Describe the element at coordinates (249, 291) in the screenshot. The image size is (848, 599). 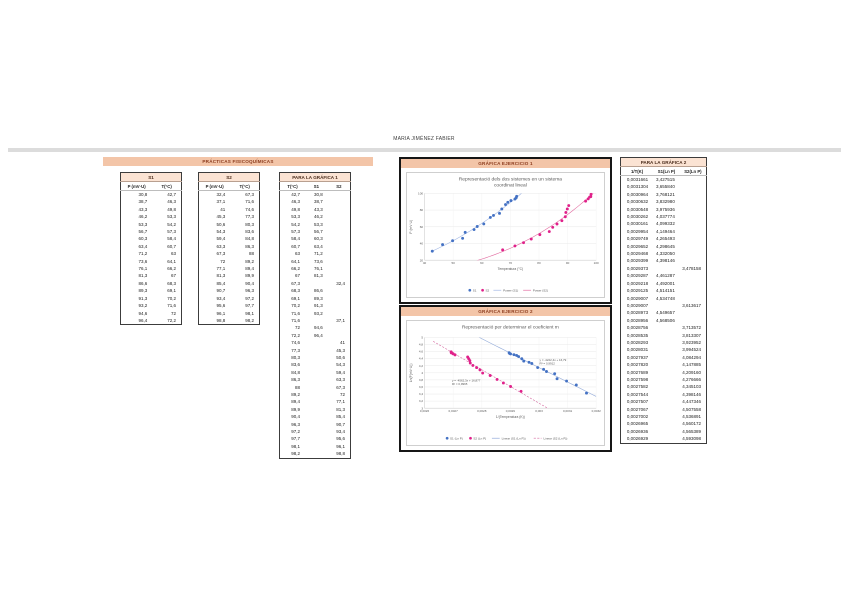
I see `table-cell: 96,3` at that location.